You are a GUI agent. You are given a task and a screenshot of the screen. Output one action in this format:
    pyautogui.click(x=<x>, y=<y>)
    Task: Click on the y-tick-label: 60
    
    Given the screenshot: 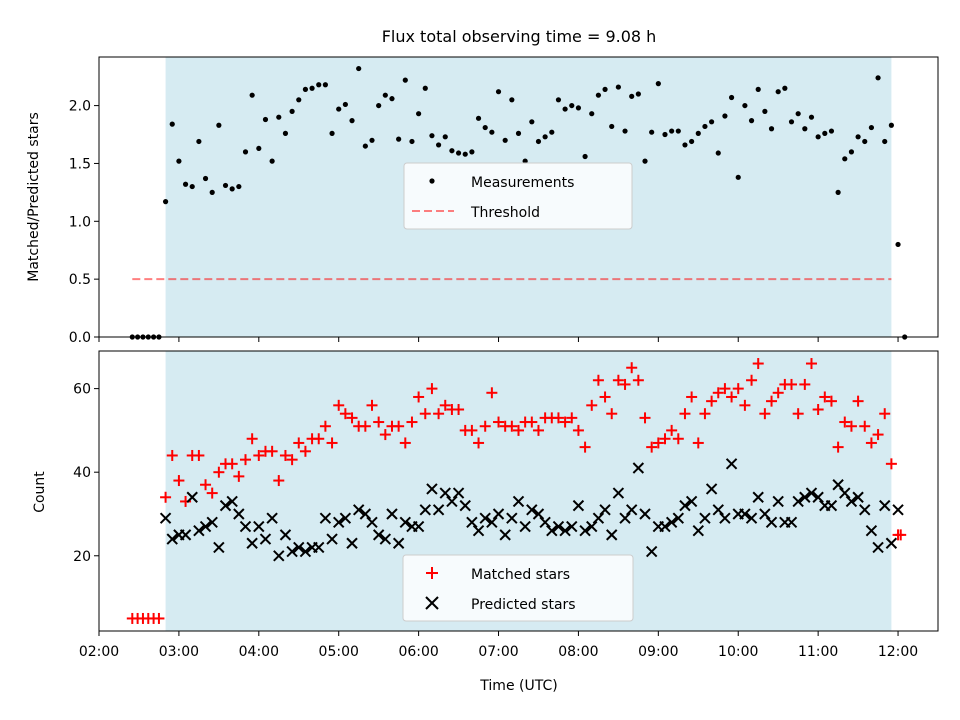 What is the action you would take?
    pyautogui.click(x=82, y=390)
    